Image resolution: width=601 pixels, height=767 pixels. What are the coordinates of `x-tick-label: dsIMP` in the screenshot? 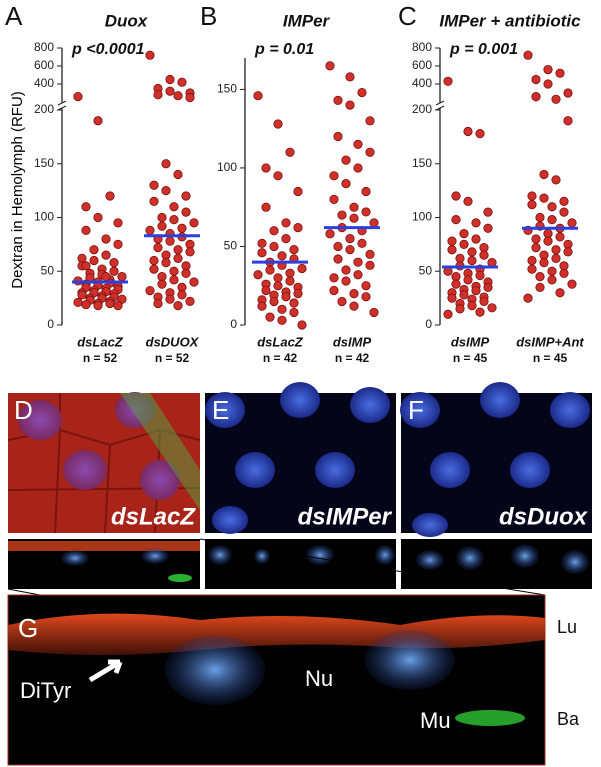 It's located at (470, 341).